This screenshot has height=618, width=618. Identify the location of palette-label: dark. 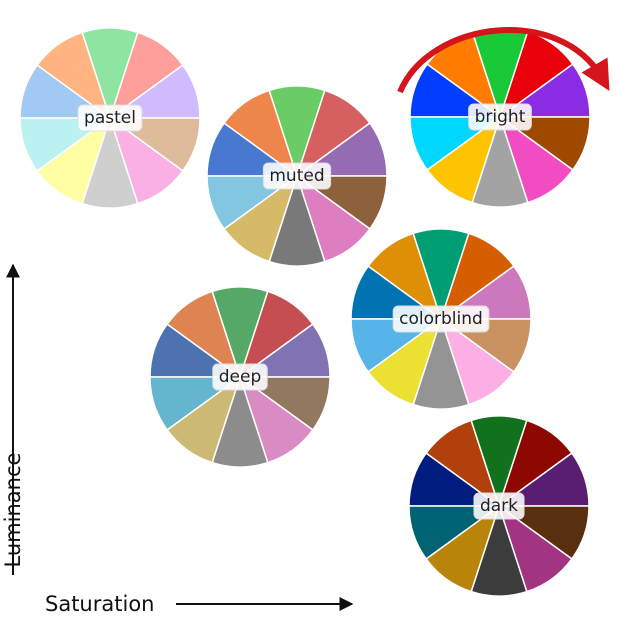
(499, 506).